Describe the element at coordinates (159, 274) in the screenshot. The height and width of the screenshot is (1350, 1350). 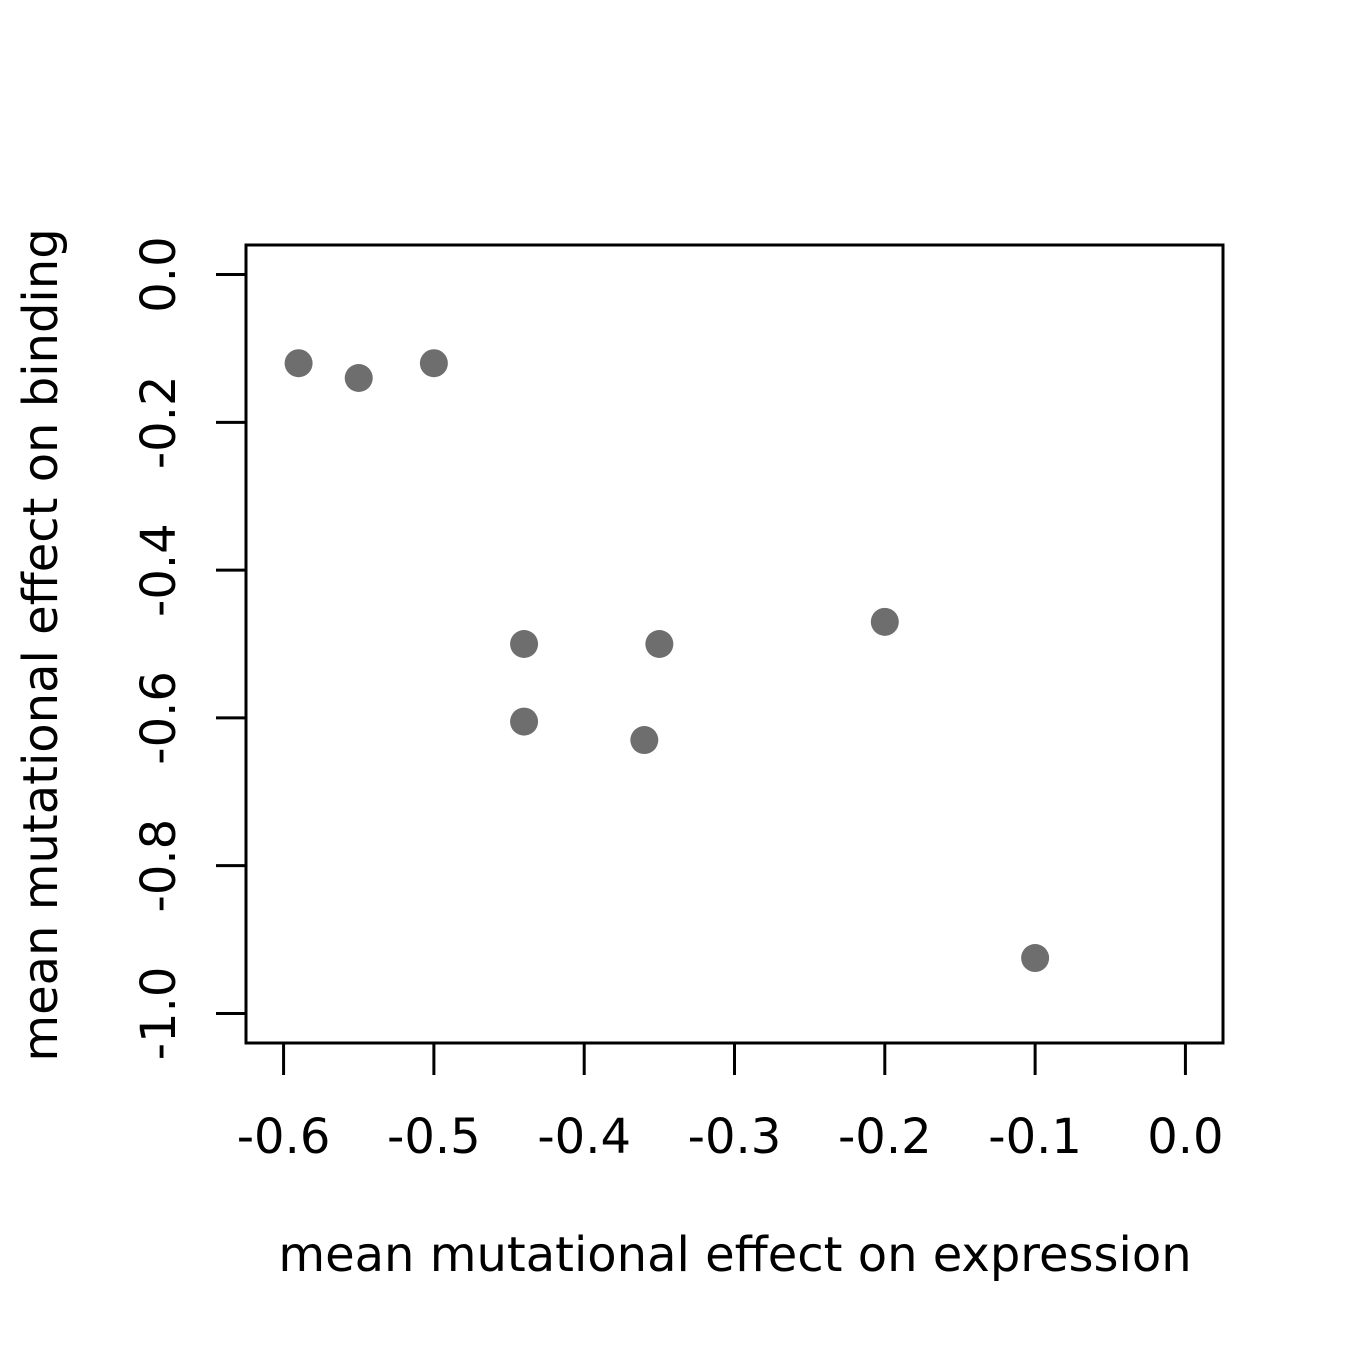
I see `y-tick-label: 0.0` at that location.